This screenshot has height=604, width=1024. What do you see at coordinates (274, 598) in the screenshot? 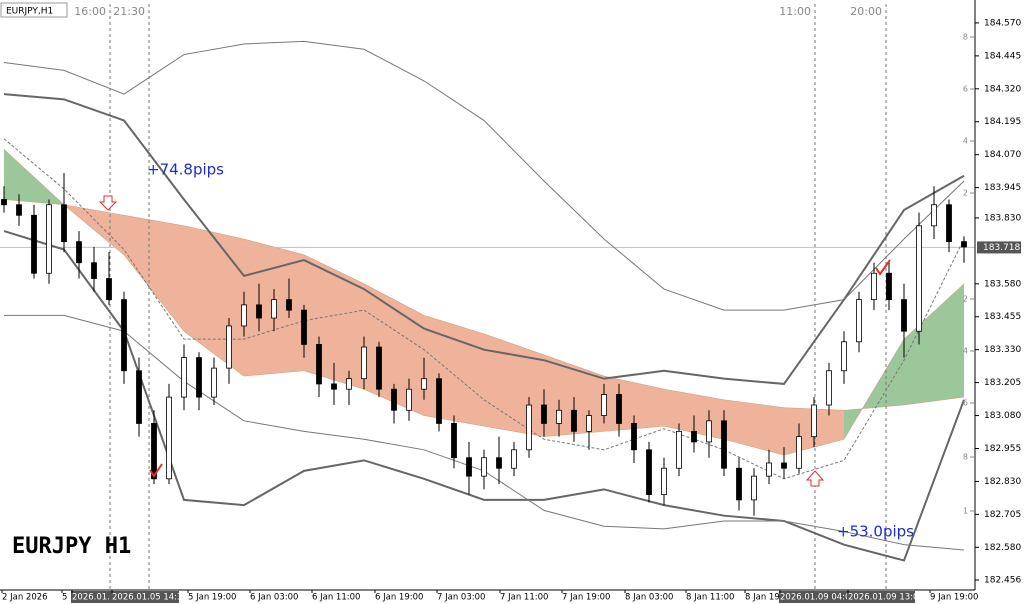
I see `time-label: 6 Jan 03:00` at bounding box center [274, 598].